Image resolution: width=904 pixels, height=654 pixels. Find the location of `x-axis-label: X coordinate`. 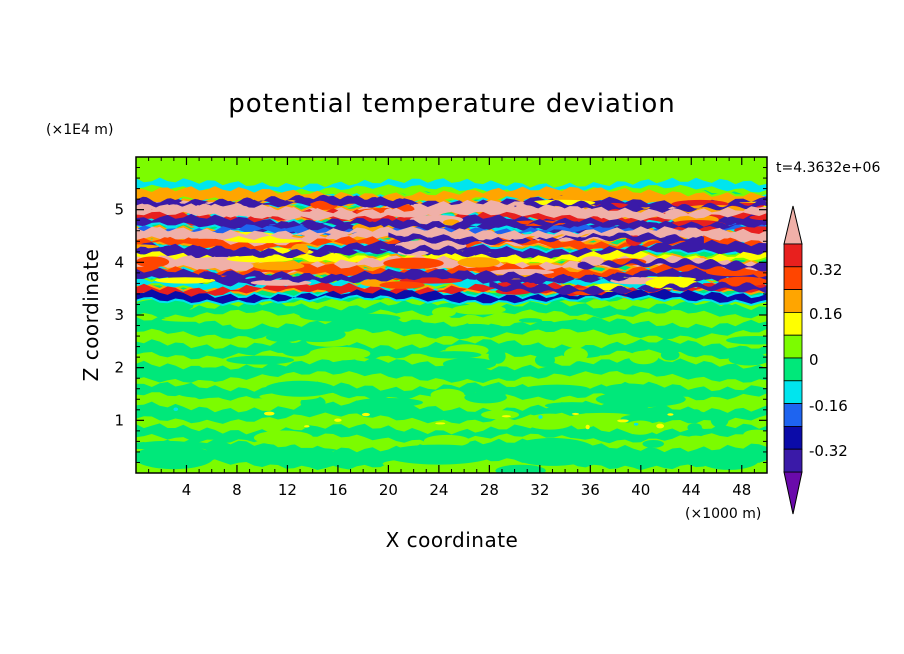

x-axis-label: X coordinate is located at coordinates (452, 540).